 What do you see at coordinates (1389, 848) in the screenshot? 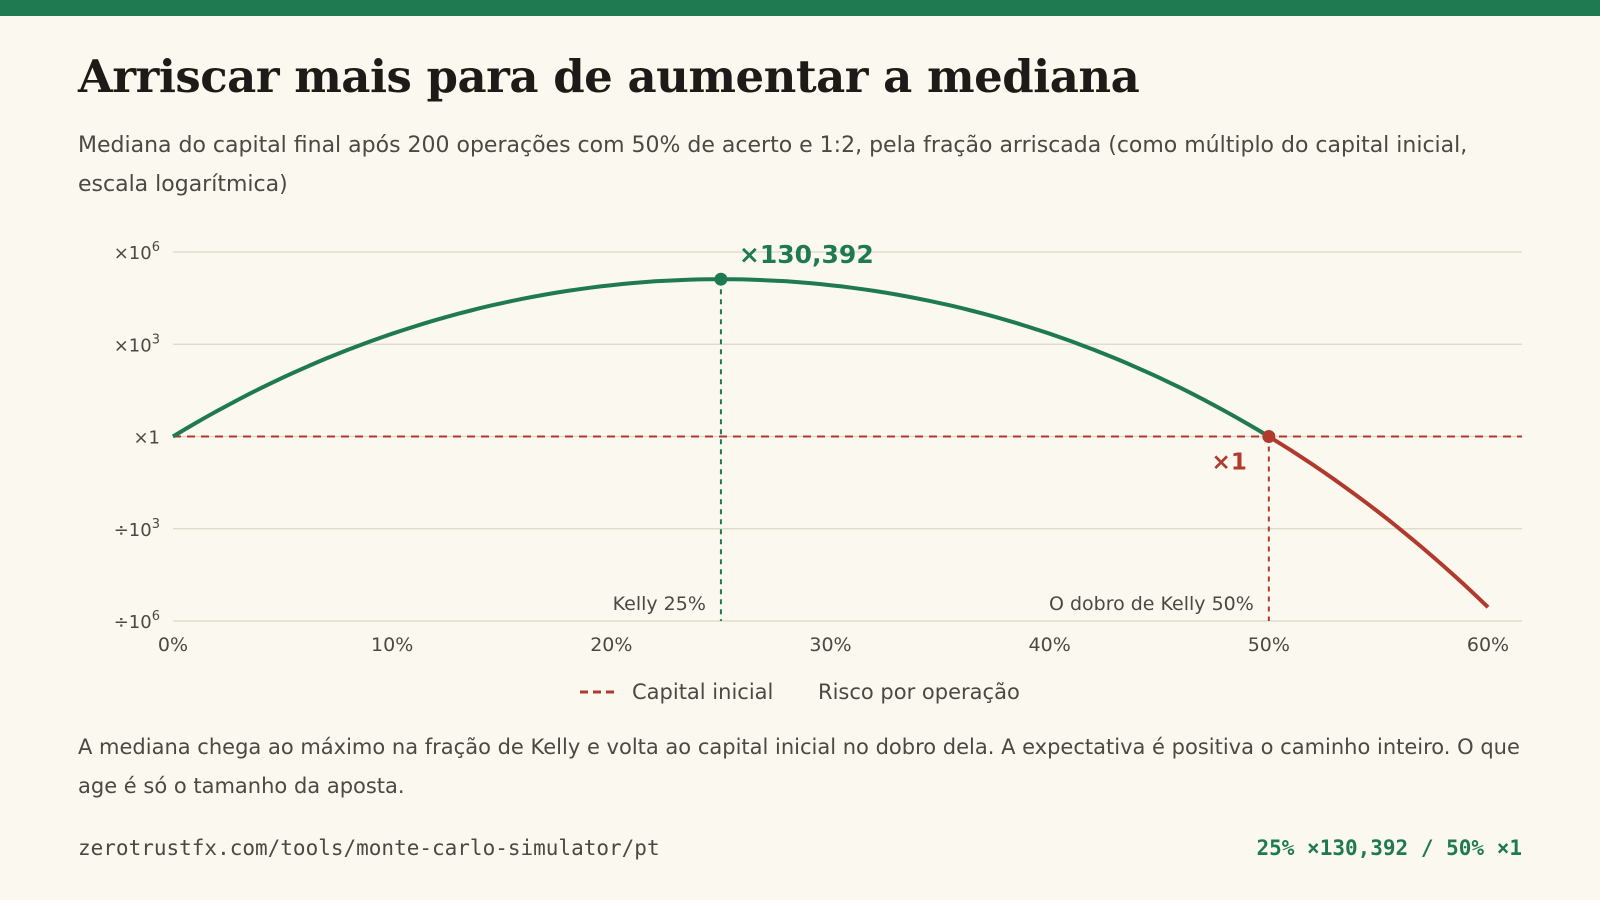
I see `footer-stats: 25% ×130,392 / 50% ×1` at bounding box center [1389, 848].